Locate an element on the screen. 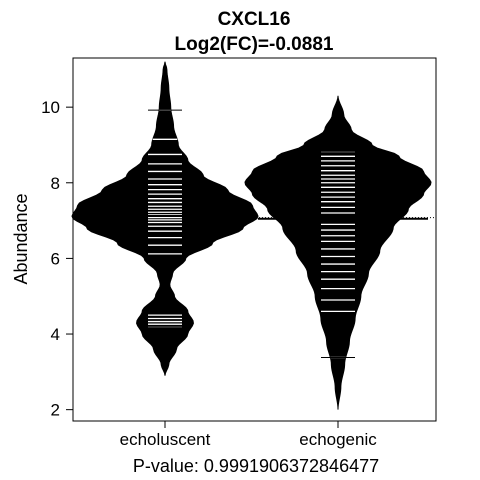 This screenshot has height=480, width=480. chart-subtitle: Log2(FC)=-0.0881 is located at coordinates (254, 44).